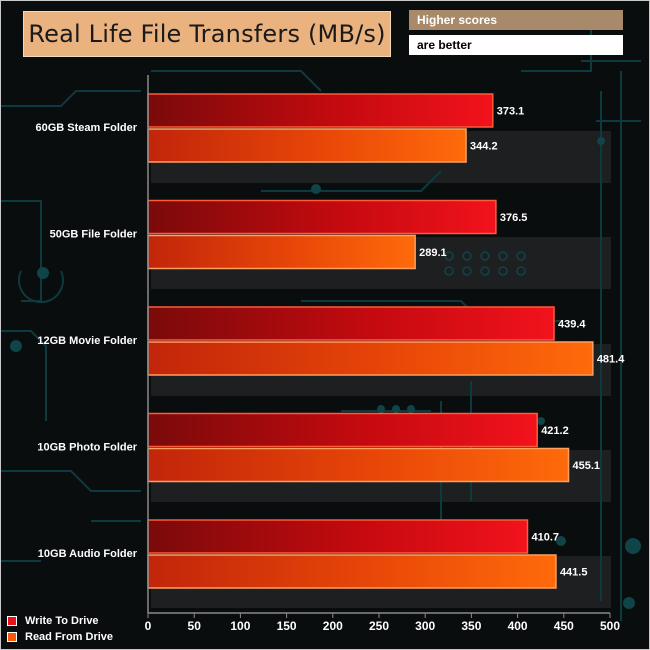 This screenshot has height=650, width=650. I want to click on data-label-write-1: 373.1, so click(511, 112).